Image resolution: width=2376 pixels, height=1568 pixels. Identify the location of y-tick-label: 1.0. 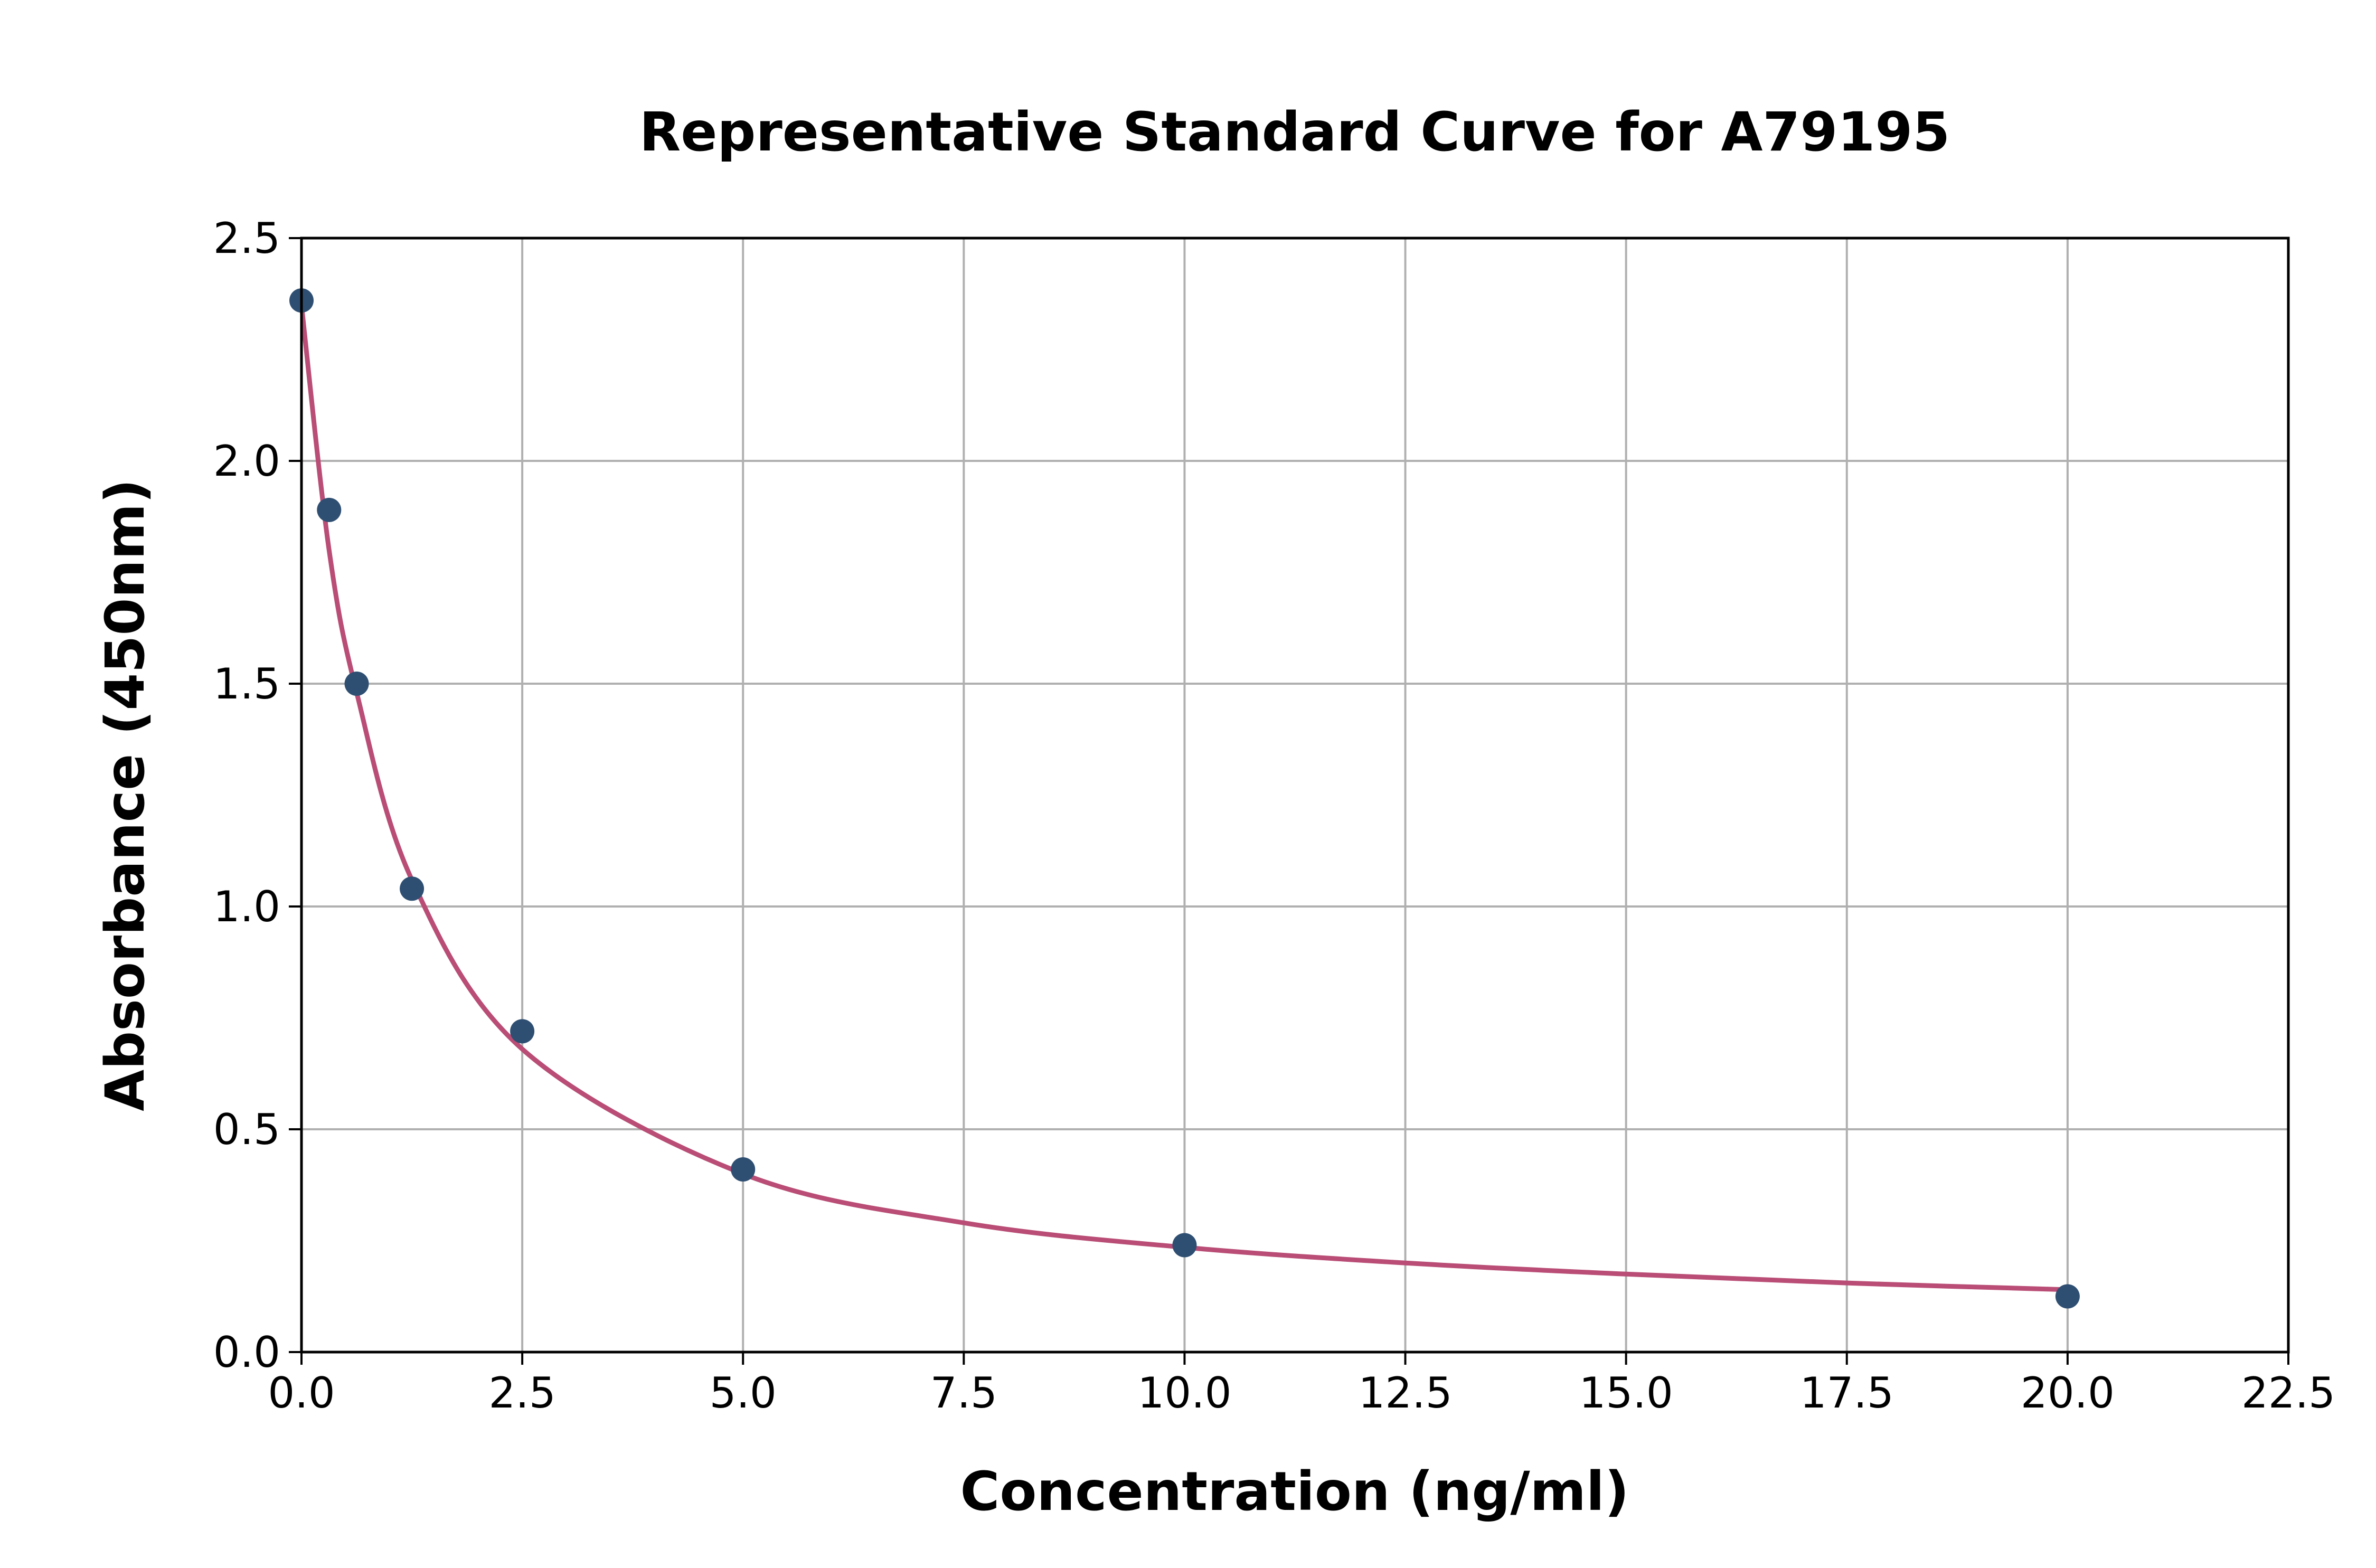
(247, 906).